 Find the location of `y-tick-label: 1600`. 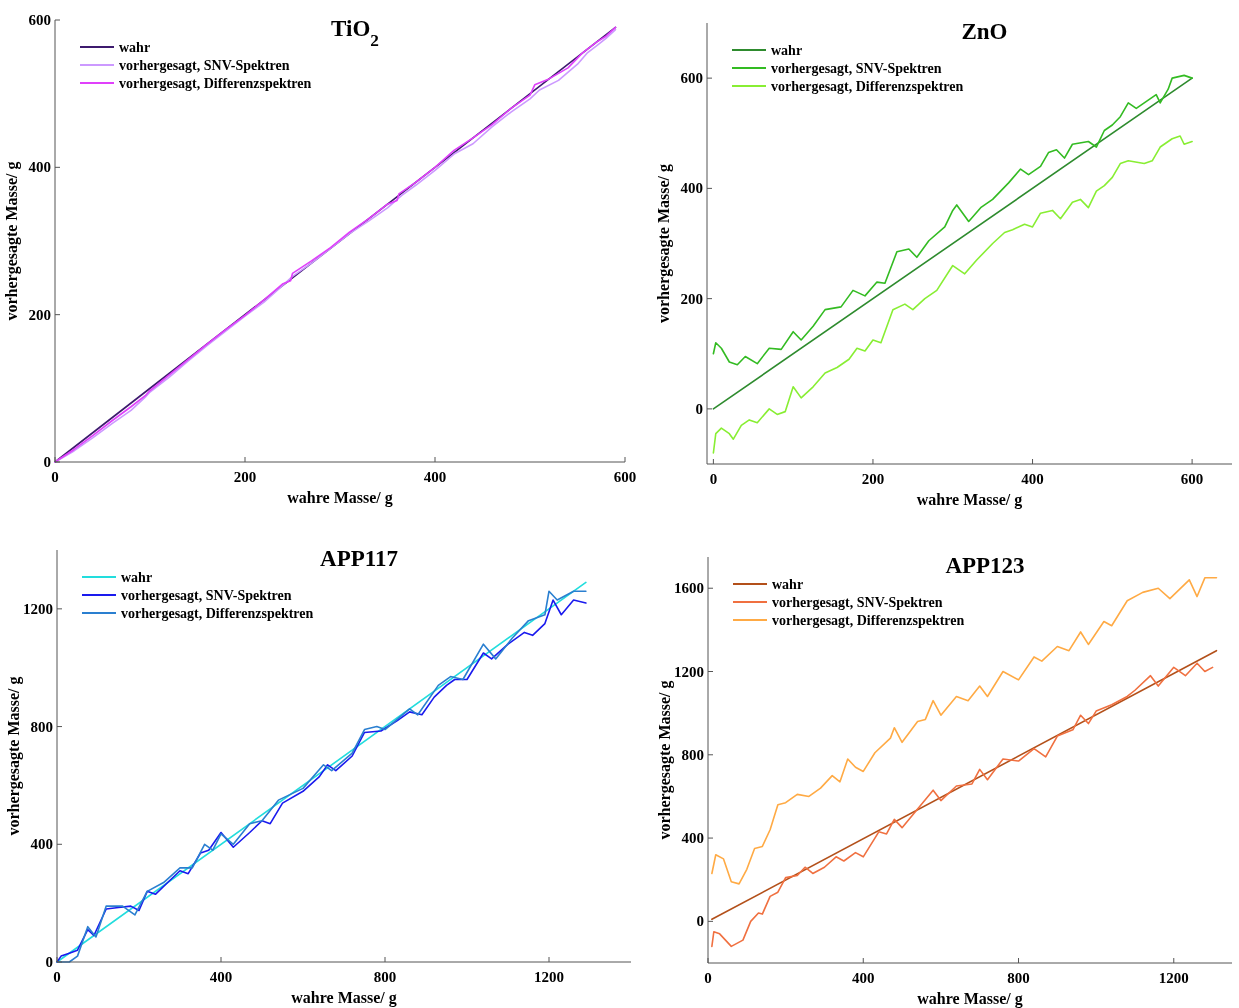

y-tick-label: 1600 is located at coordinates (689, 588).